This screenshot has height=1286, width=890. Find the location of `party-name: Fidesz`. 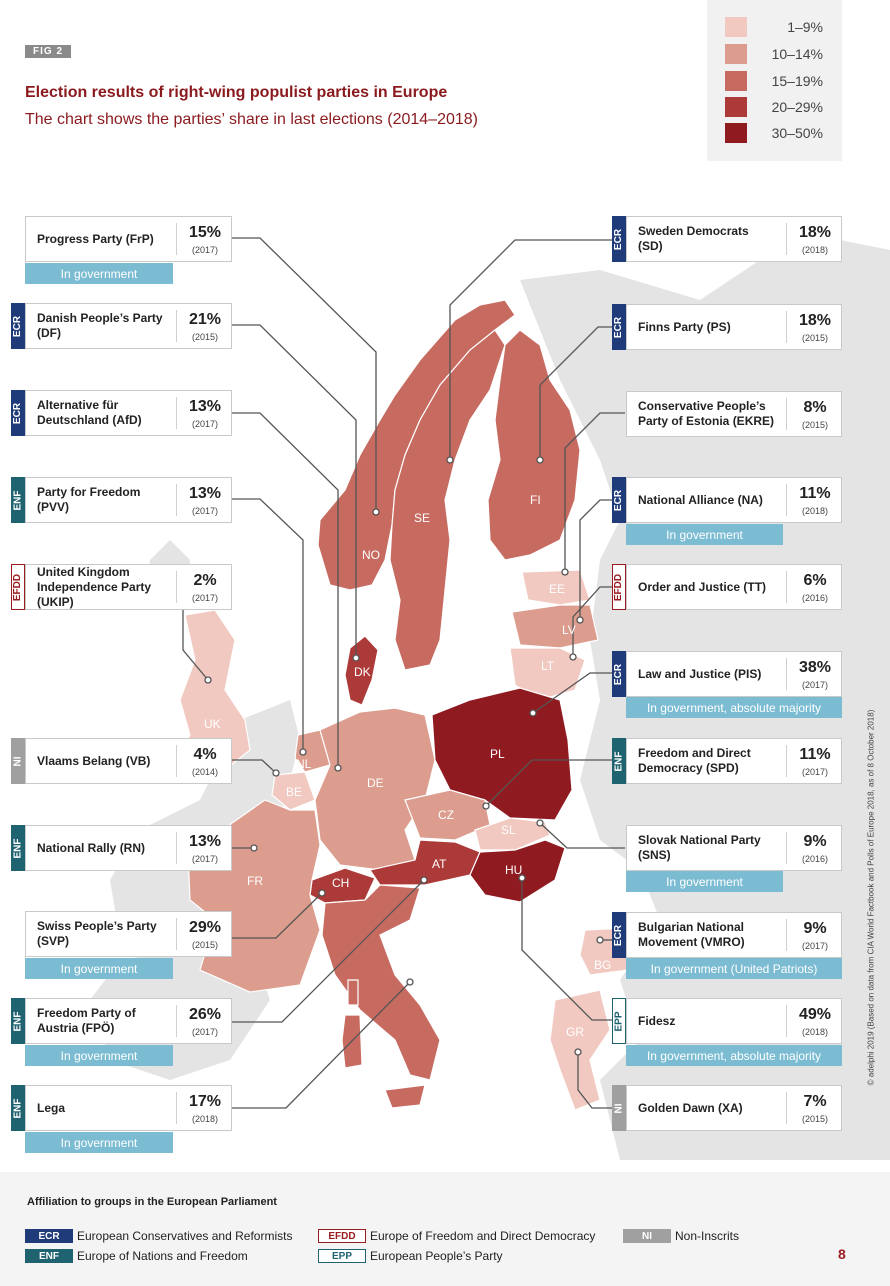

party-name: Fidesz is located at coordinates (657, 1020).